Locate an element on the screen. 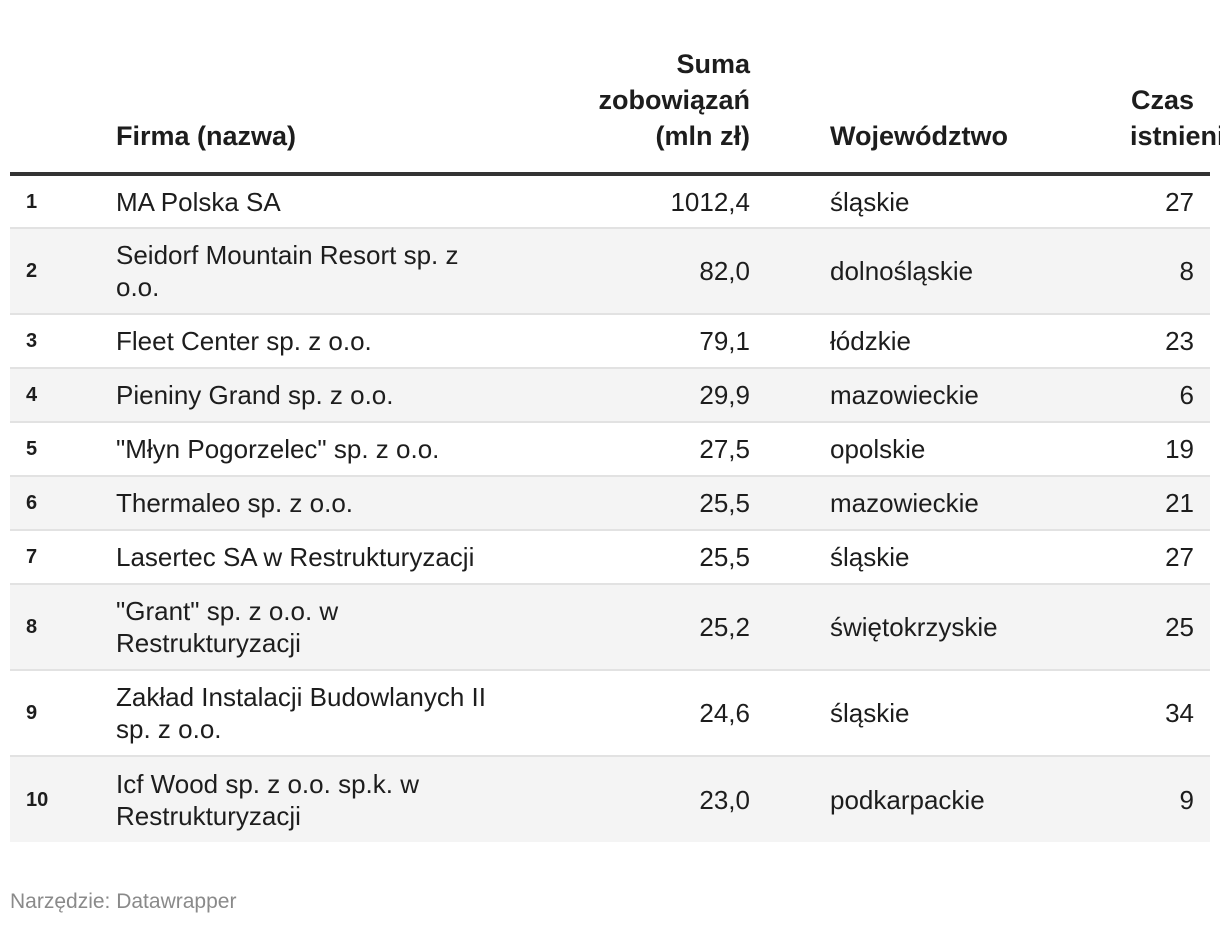 This screenshot has width=1220, height=926. cell-debt: 25,2 is located at coordinates (646, 627).